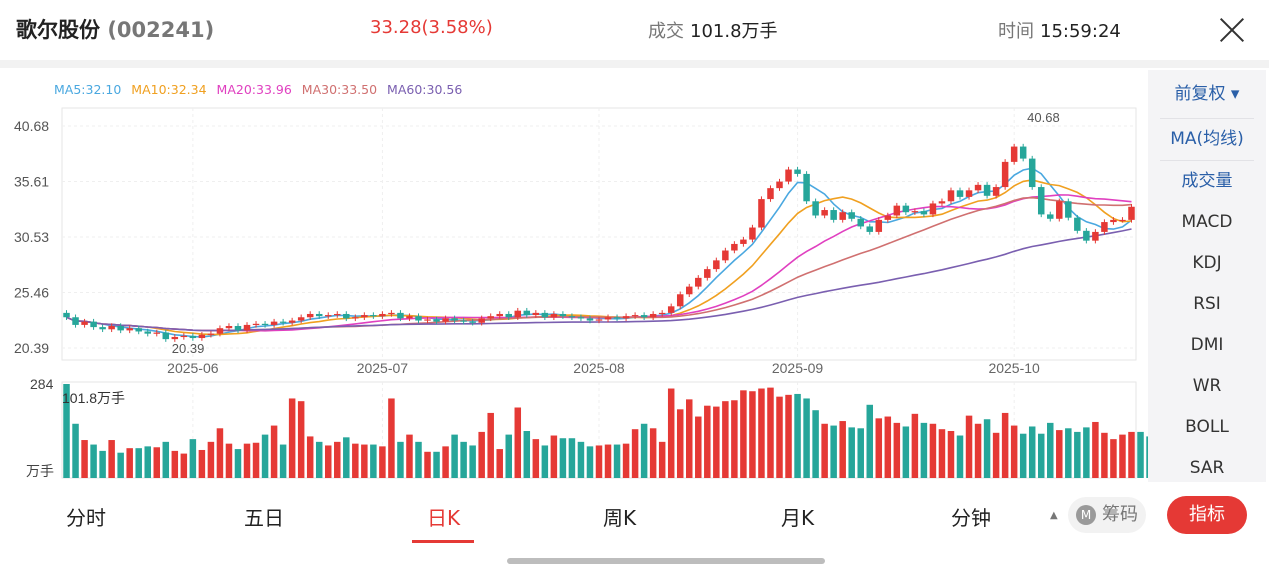 This screenshot has width=1269, height=580. What do you see at coordinates (1207, 345) in the screenshot?
I see `indicator-item-dmi: DMI` at bounding box center [1207, 345].